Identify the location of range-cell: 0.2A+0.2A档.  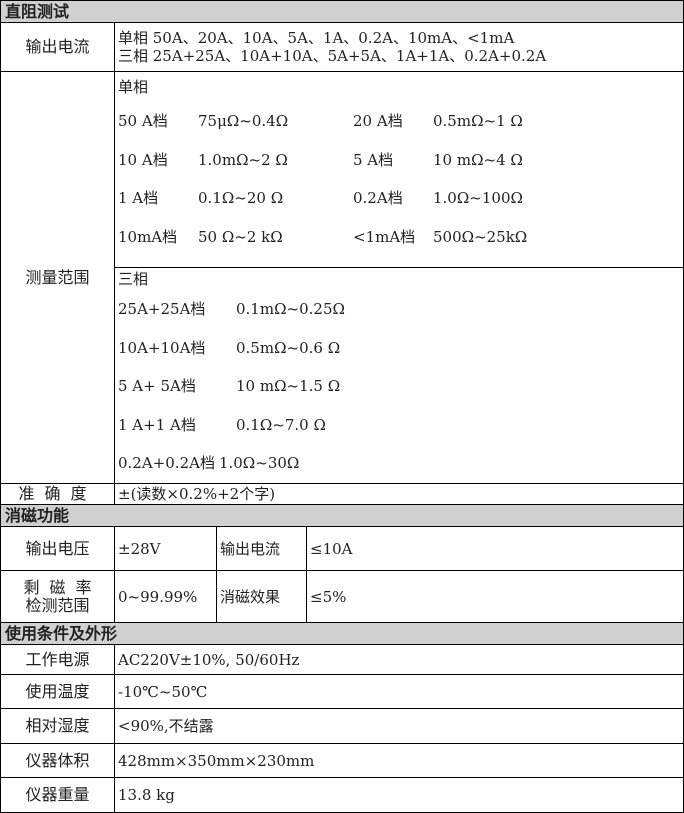
(166, 463).